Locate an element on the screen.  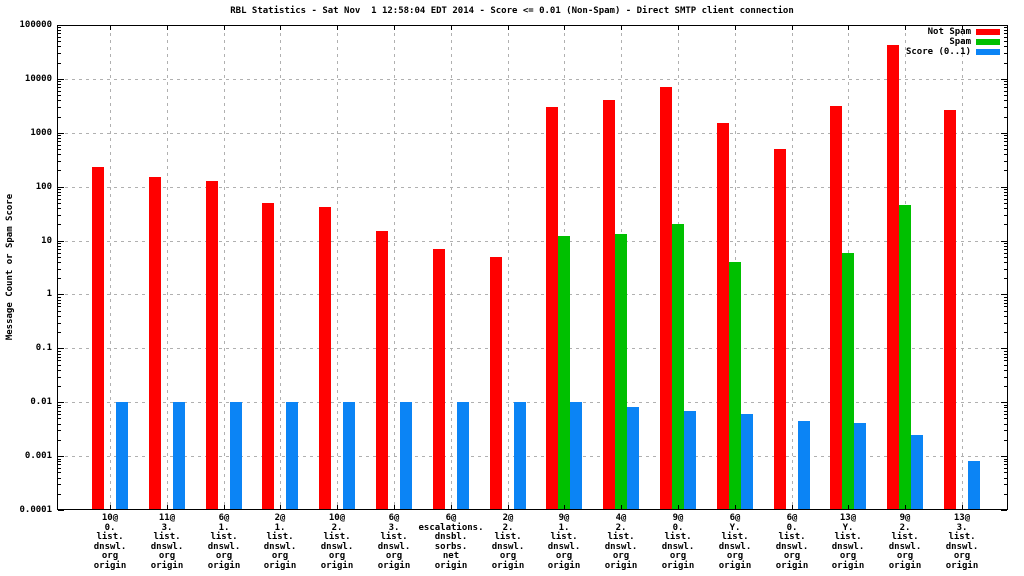
x-tick-label-line: 1. is located at coordinates (564, 527).